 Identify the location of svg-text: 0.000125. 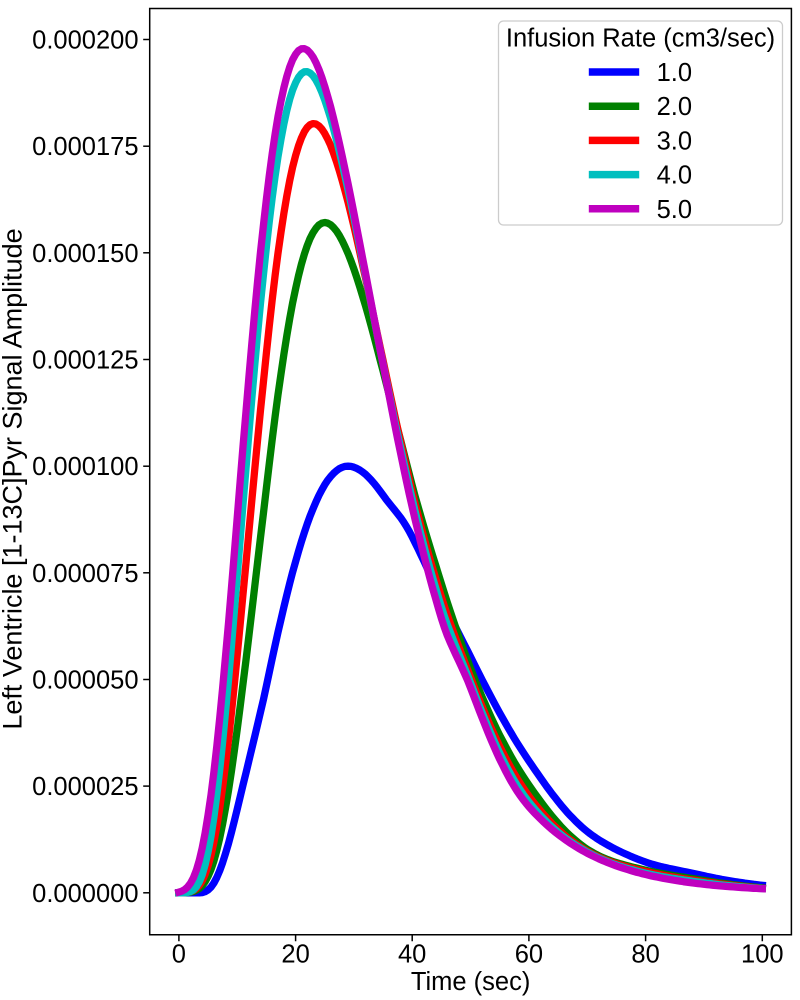
(85, 361).